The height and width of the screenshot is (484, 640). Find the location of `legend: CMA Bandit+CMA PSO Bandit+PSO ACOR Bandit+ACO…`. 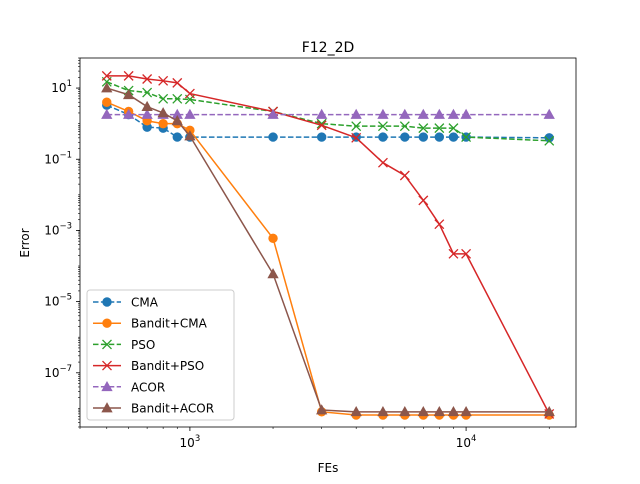

legend: CMA Bandit+CMA PSO Bandit+PSO ACOR Bandit+ACO… is located at coordinates (160, 355).